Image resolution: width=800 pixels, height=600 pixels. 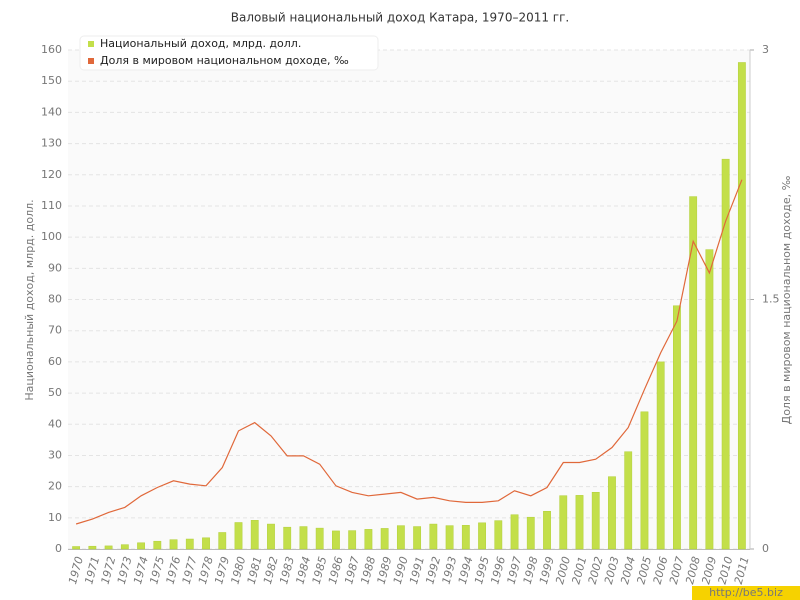 What do you see at coordinates (786, 299) in the screenshot?
I see `y2-axis-label: Доля в мировом национальном доходе, ‰` at bounding box center [786, 299].